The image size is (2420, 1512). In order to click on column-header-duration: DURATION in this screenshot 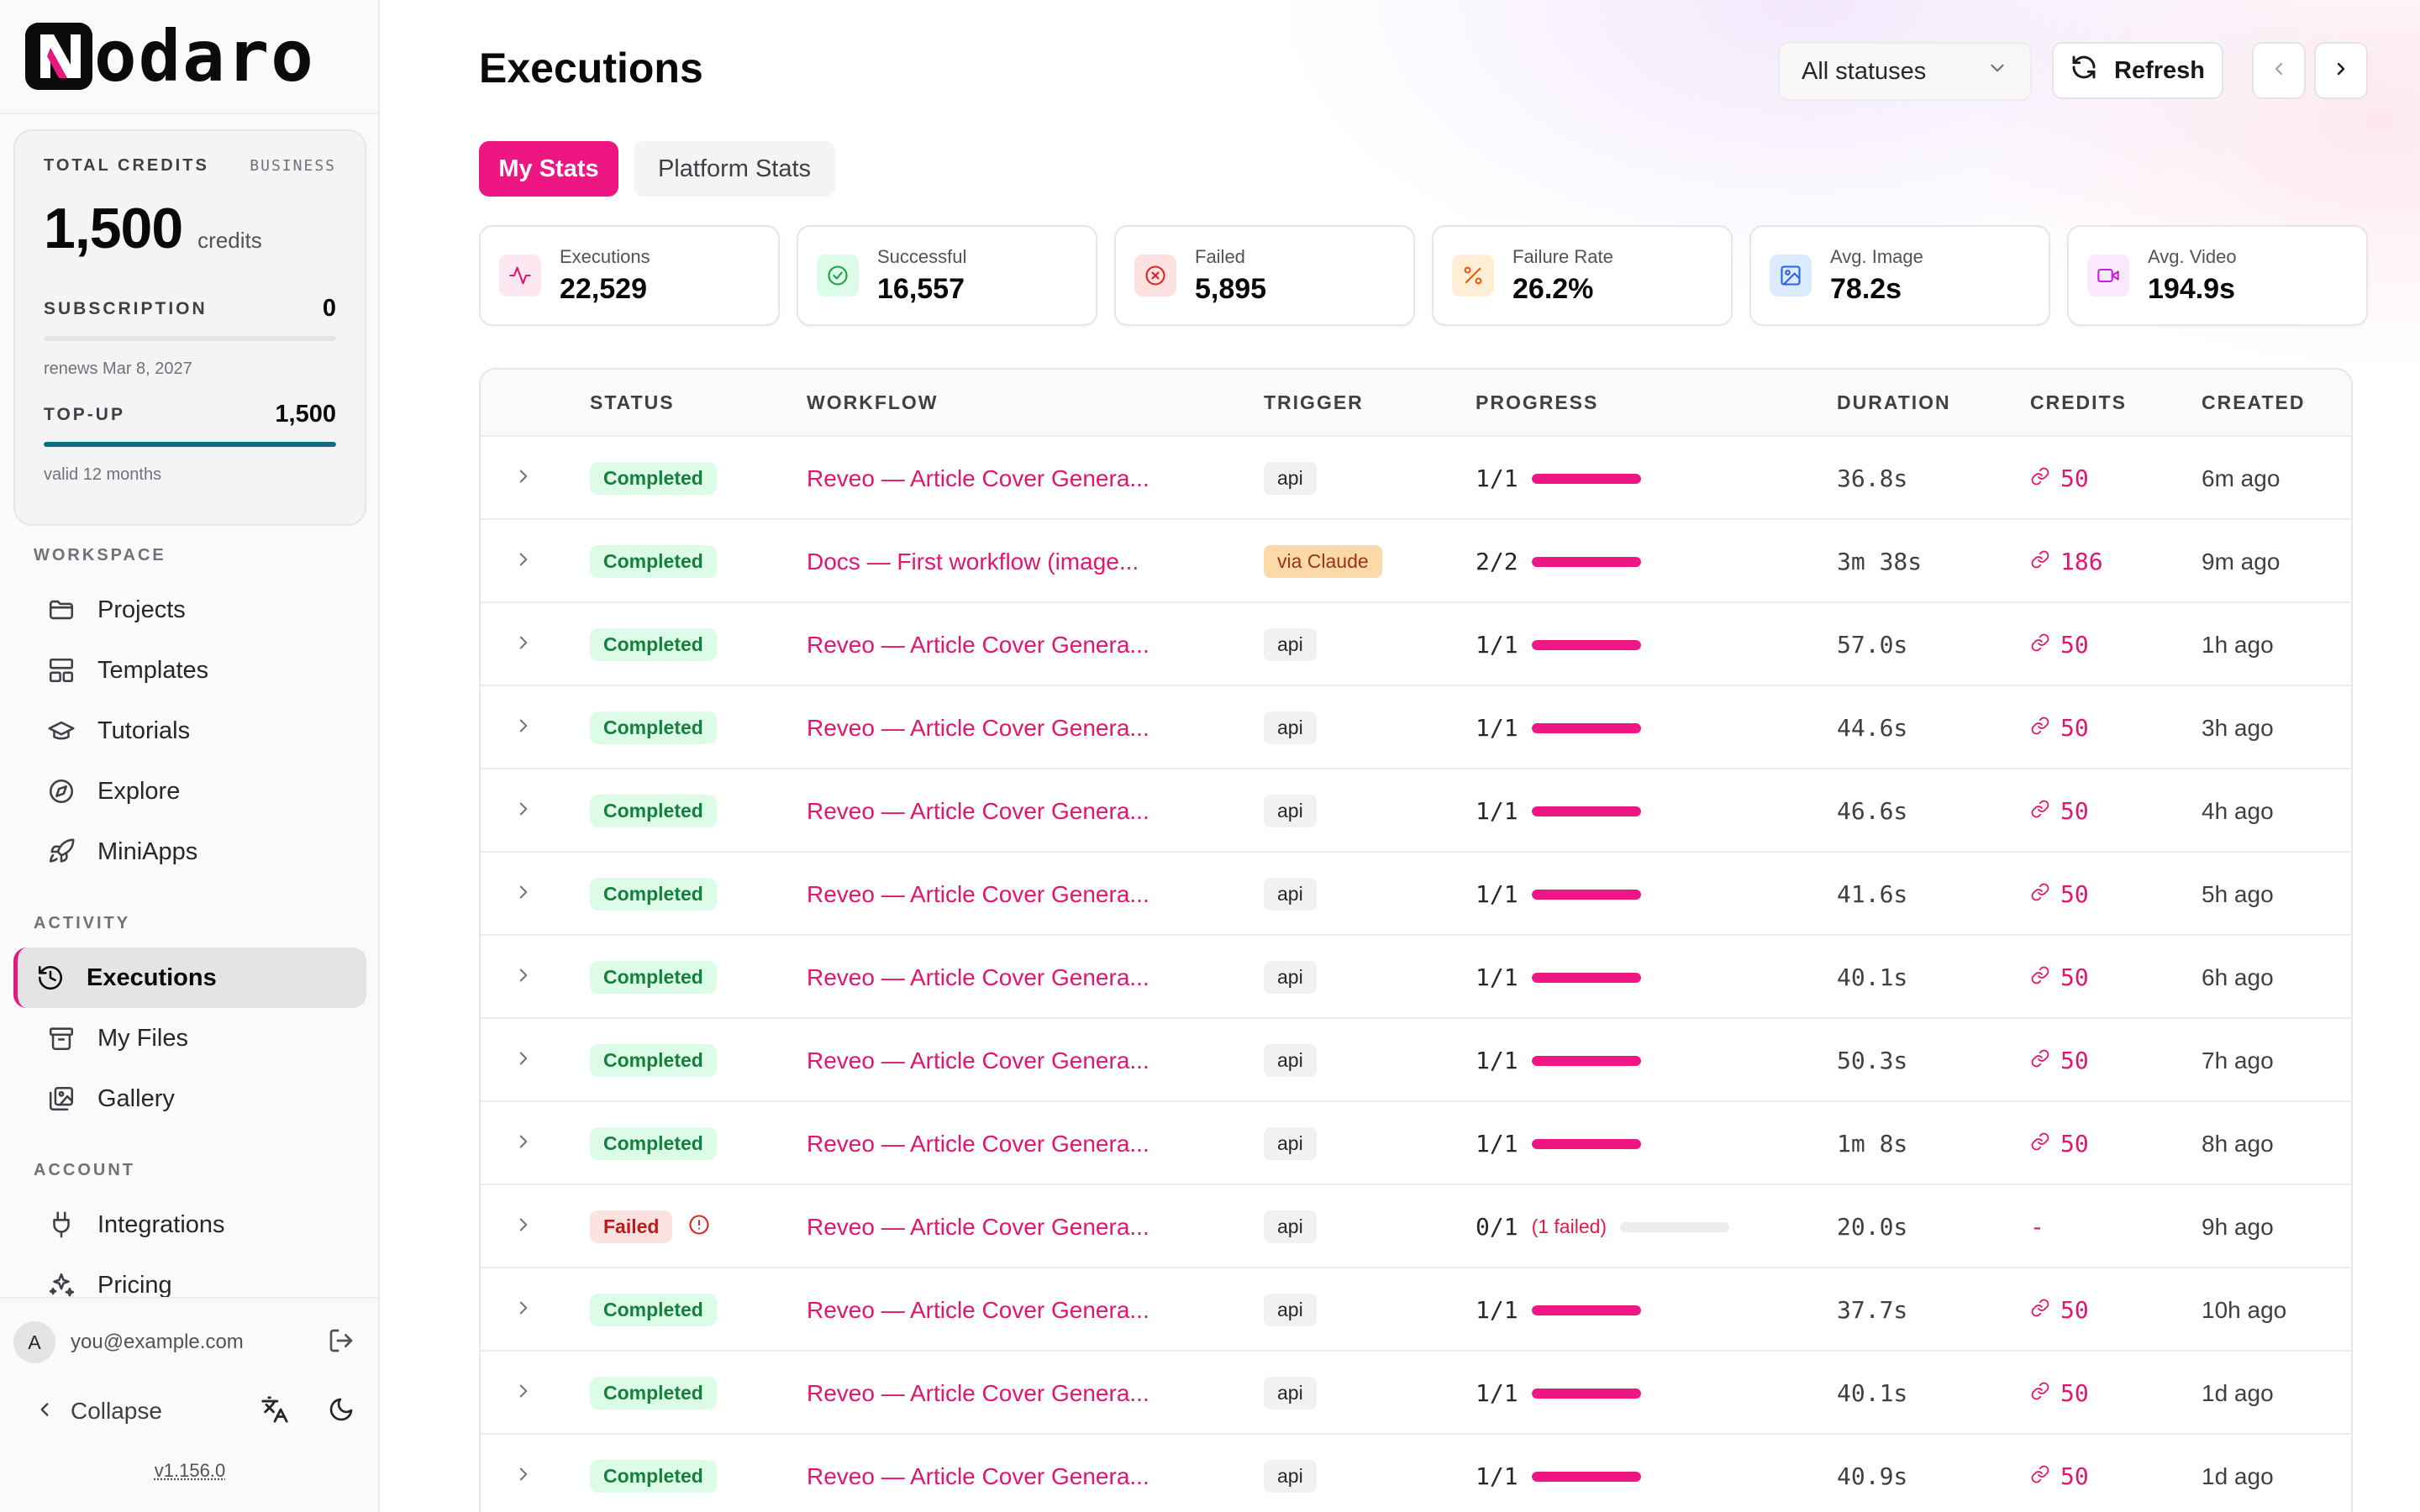, I will do `click(1894, 402)`.